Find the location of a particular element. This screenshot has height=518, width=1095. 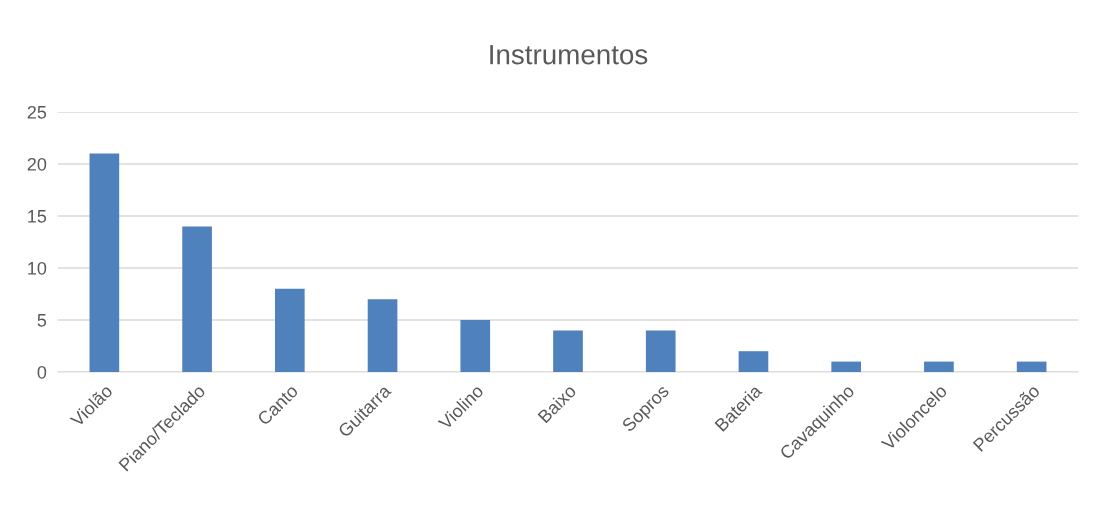

y-tick-label: 15 is located at coordinates (37, 216).